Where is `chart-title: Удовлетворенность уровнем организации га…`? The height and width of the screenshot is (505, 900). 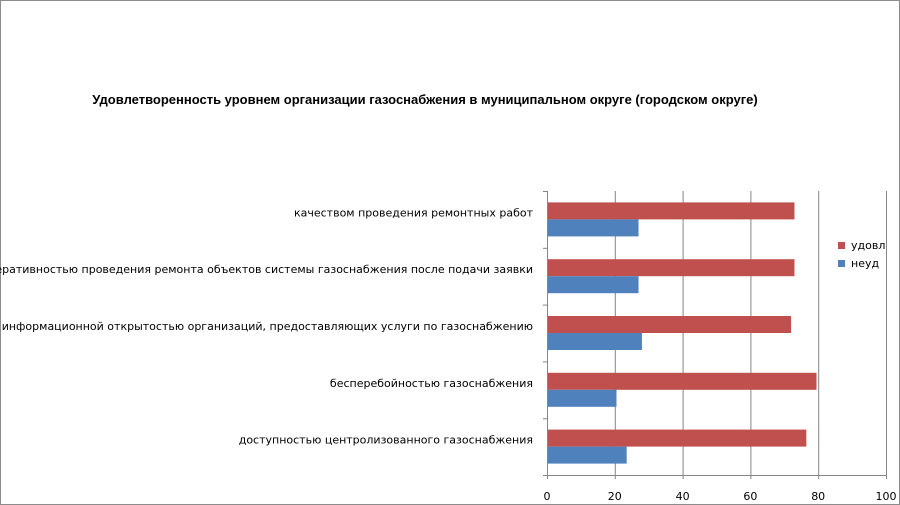 chart-title: Удовлетворенность уровнем организации га… is located at coordinates (425, 99).